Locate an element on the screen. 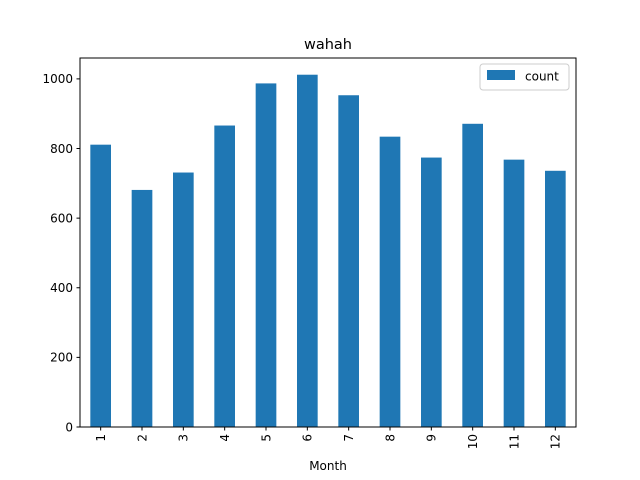 The width and height of the screenshot is (640, 480). legend-swatch is located at coordinates (501, 75).